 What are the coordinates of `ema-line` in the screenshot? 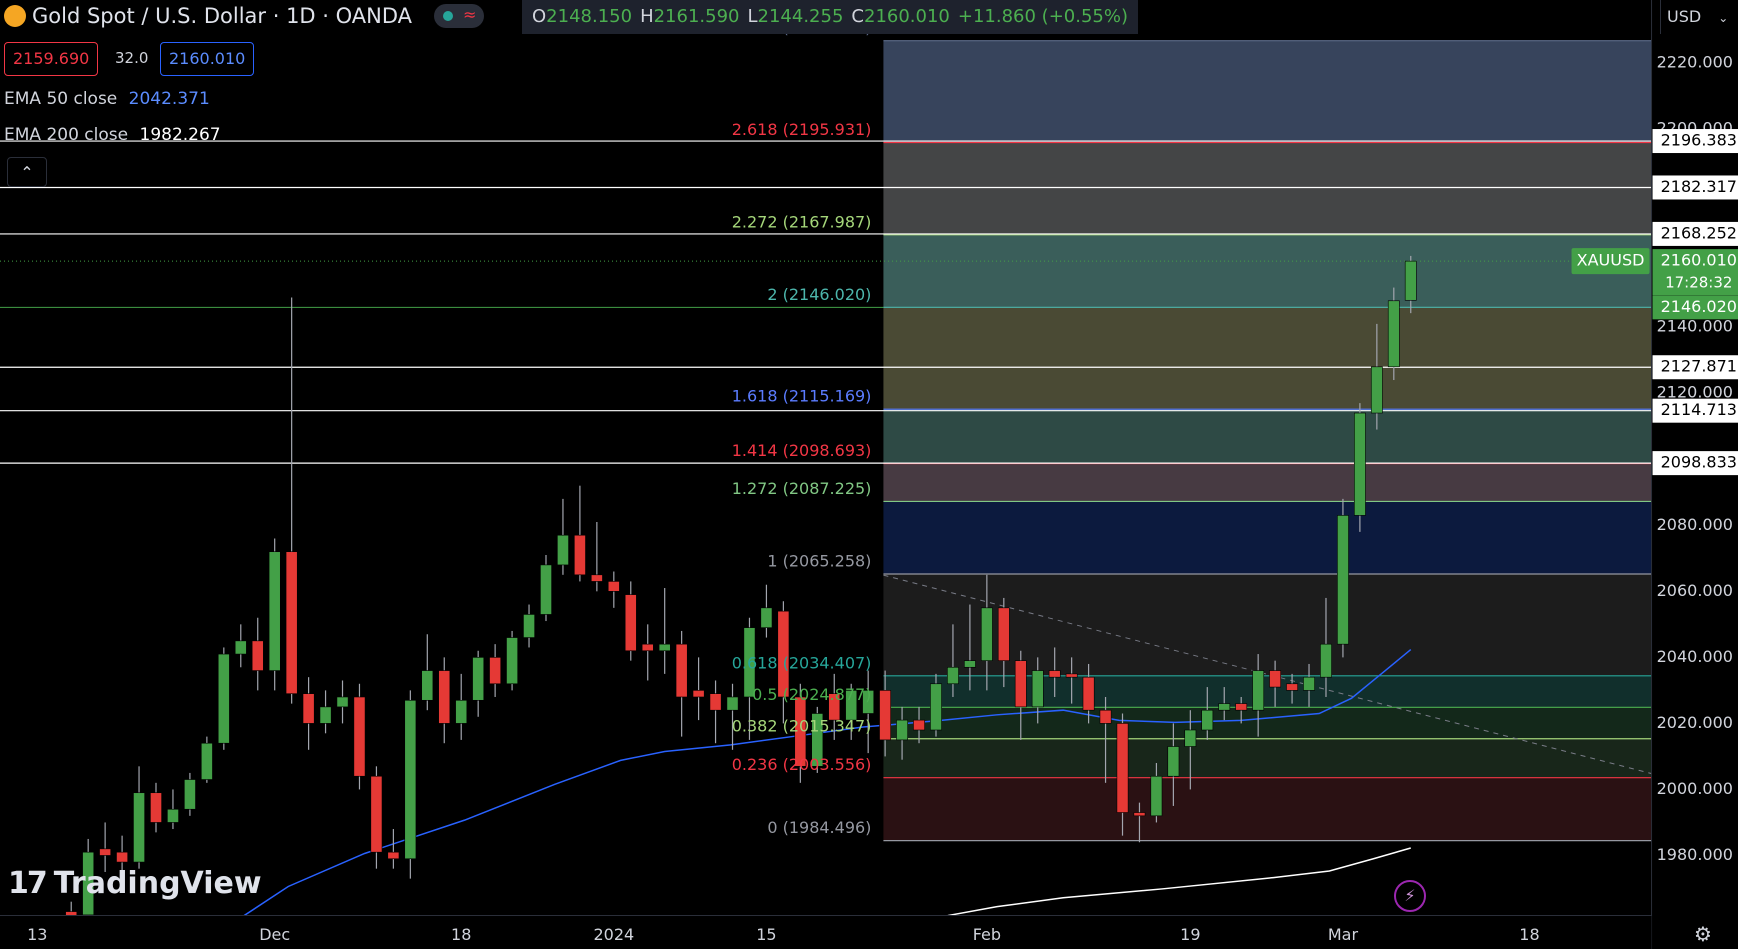 It's located at (1179, 881).